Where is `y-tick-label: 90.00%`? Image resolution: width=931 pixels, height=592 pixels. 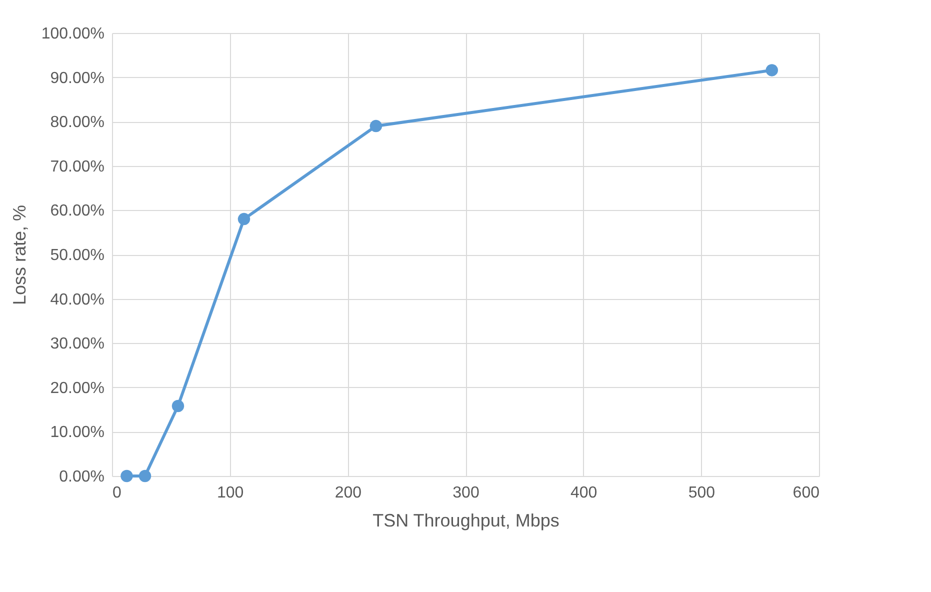 y-tick-label: 90.00% is located at coordinates (77, 78).